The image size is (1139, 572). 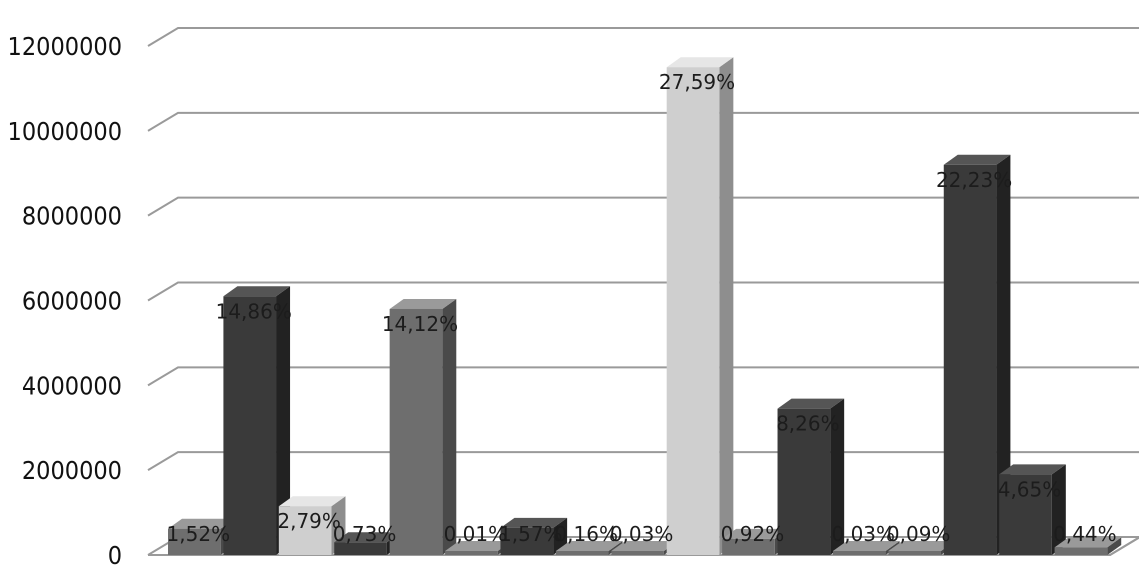 What do you see at coordinates (254, 311) in the screenshot?
I see `data-label: 14,86%` at bounding box center [254, 311].